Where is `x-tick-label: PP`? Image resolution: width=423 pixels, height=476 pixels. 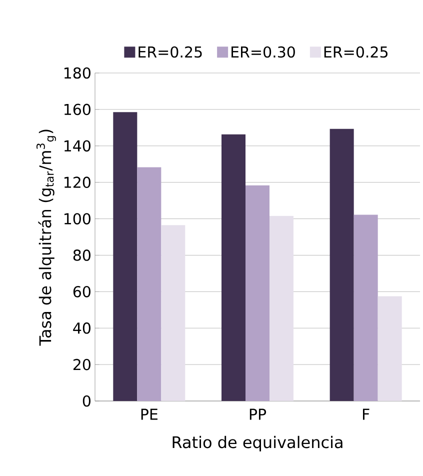 x-tick-label: PP is located at coordinates (258, 414).